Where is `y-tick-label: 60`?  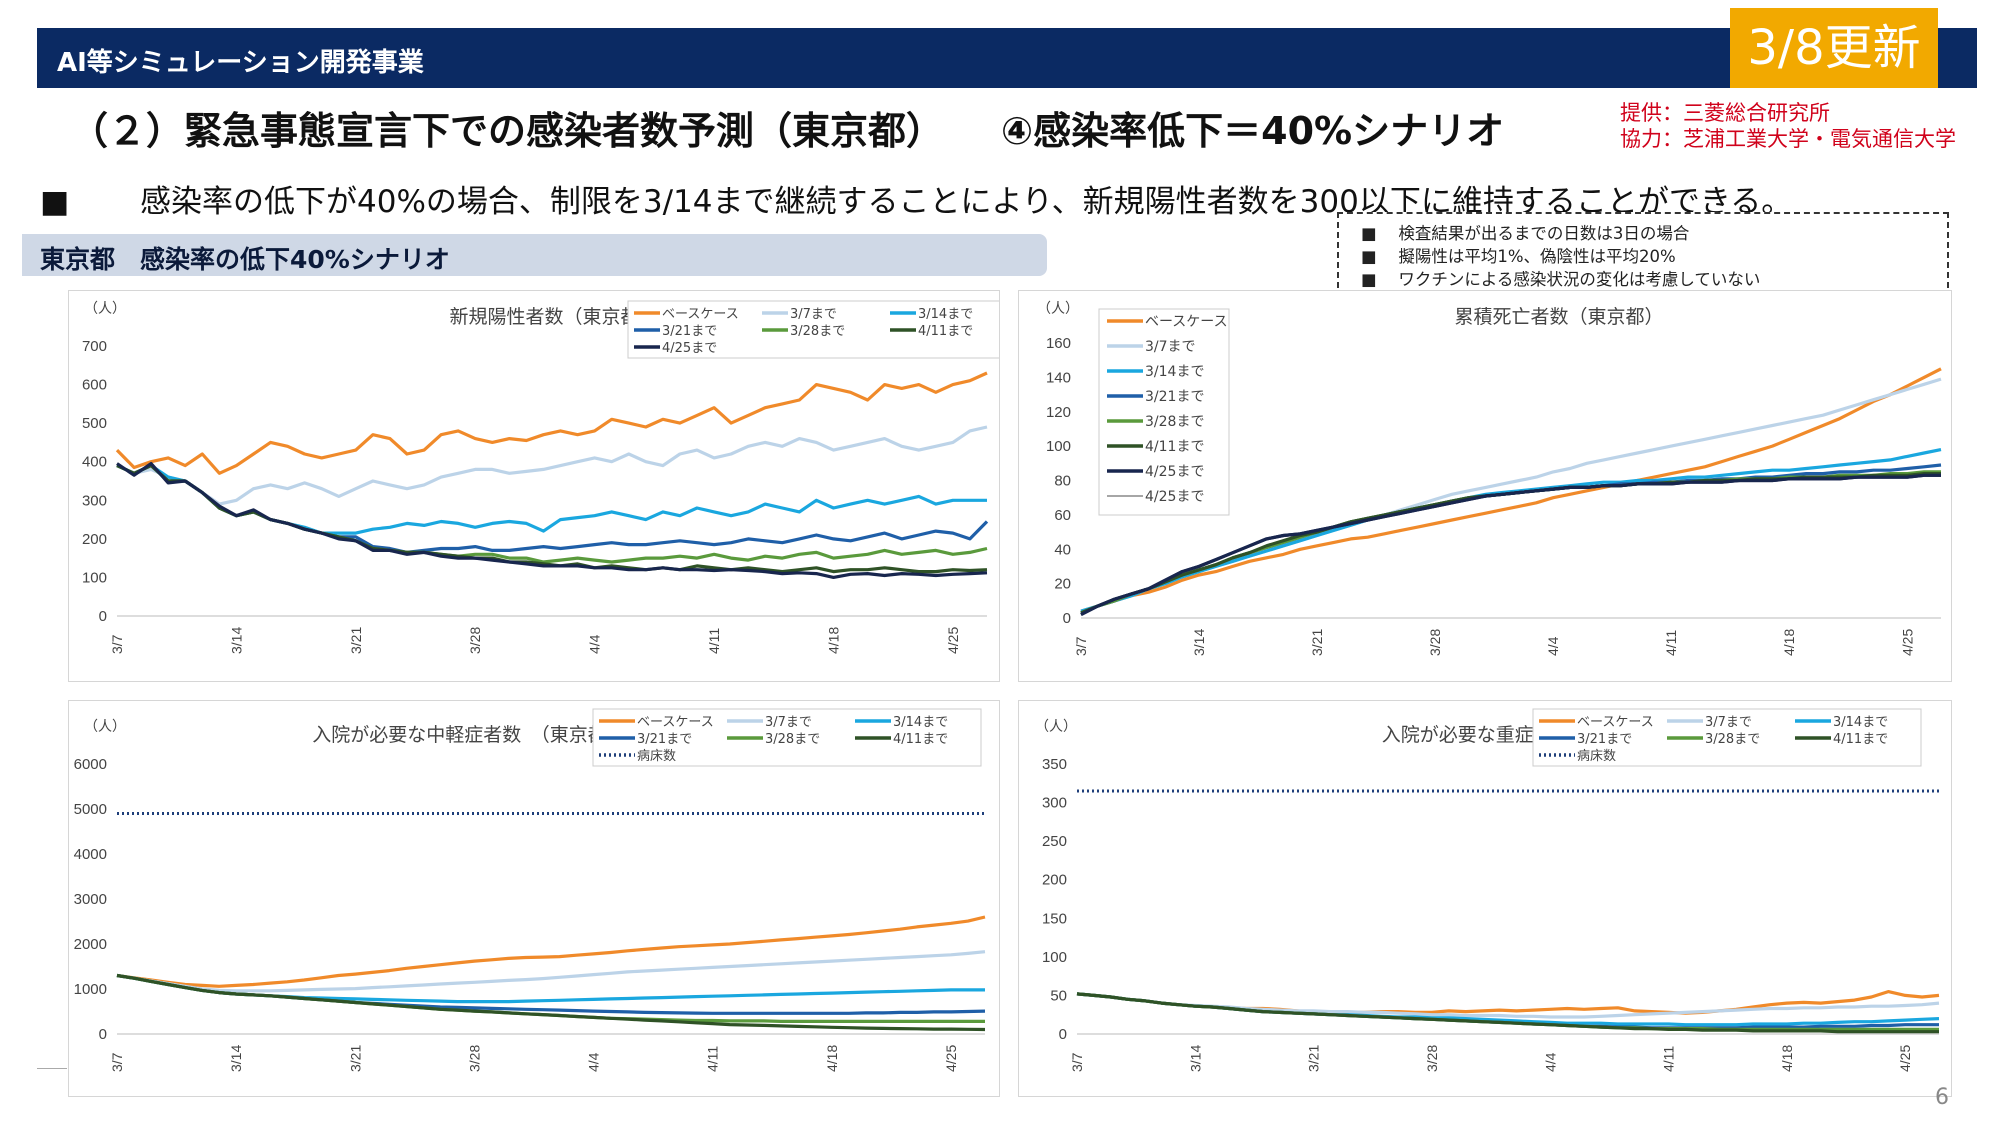
y-tick-label: 60 is located at coordinates (1062, 515).